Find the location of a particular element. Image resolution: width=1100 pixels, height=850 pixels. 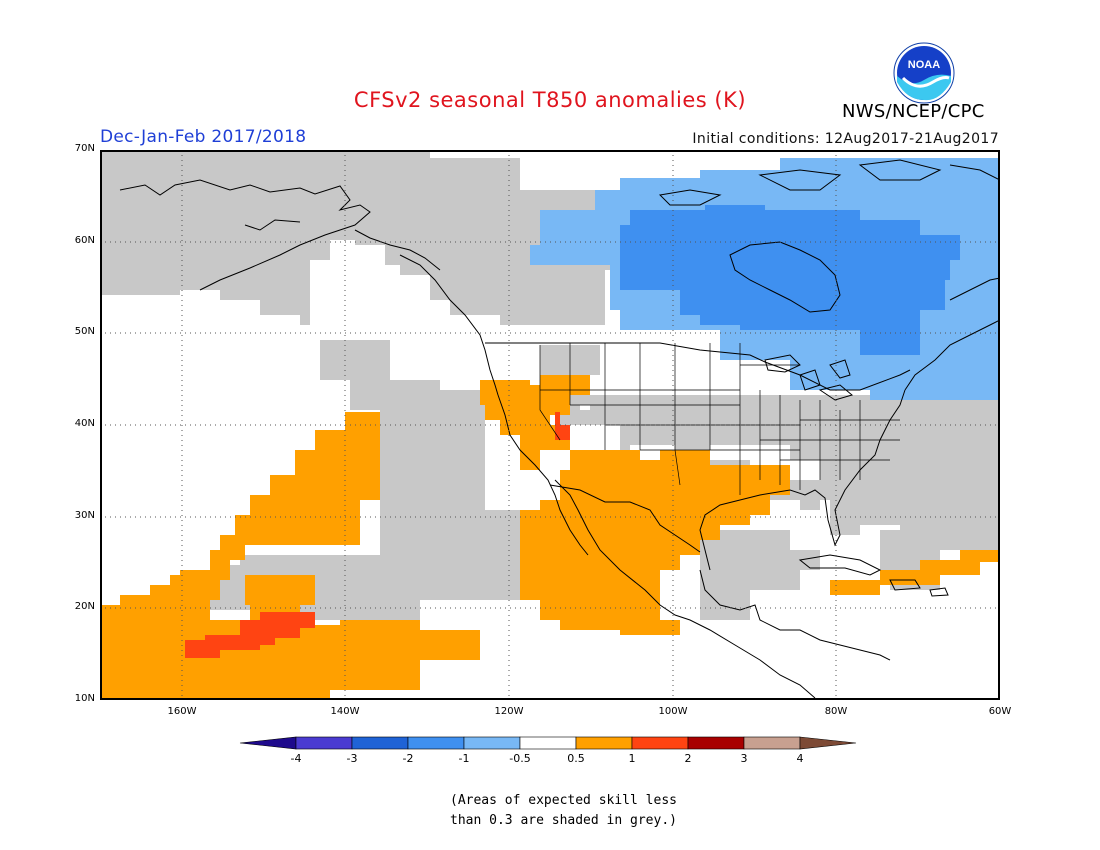

colorbar-tick-label: -3 is located at coordinates (352, 758).